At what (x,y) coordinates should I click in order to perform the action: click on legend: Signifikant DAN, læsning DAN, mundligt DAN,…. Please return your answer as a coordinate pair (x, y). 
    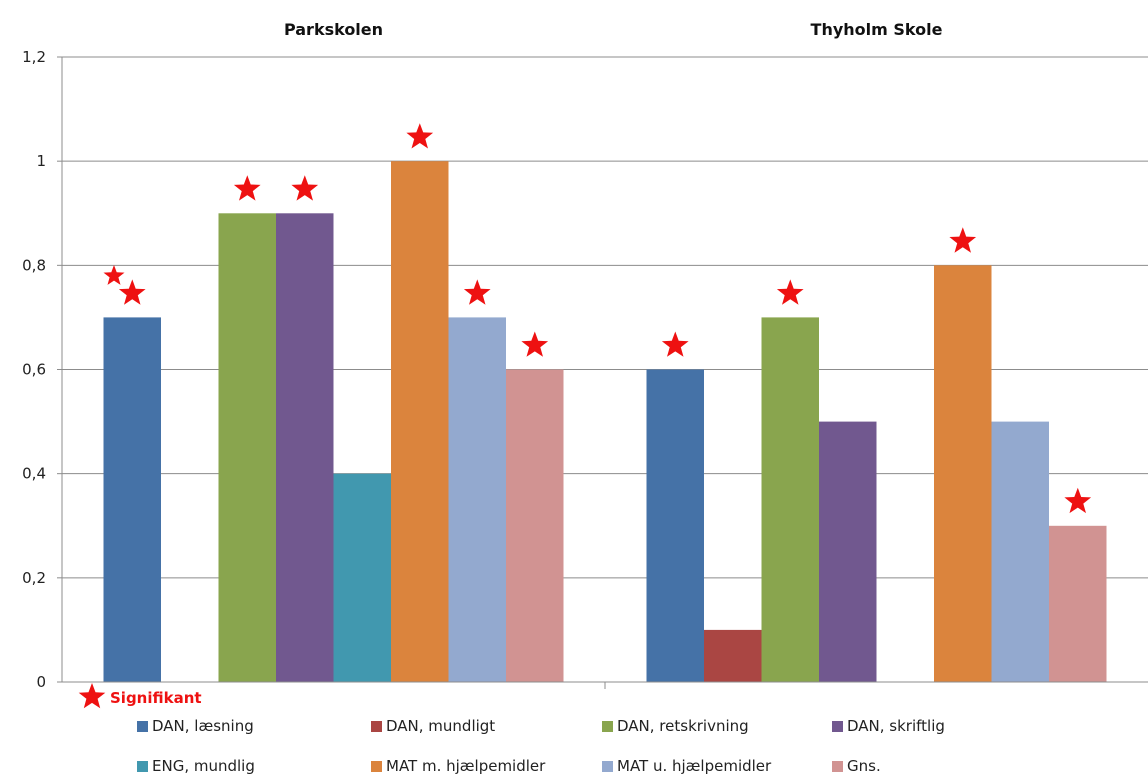
    Looking at the image, I should click on (511, 729).